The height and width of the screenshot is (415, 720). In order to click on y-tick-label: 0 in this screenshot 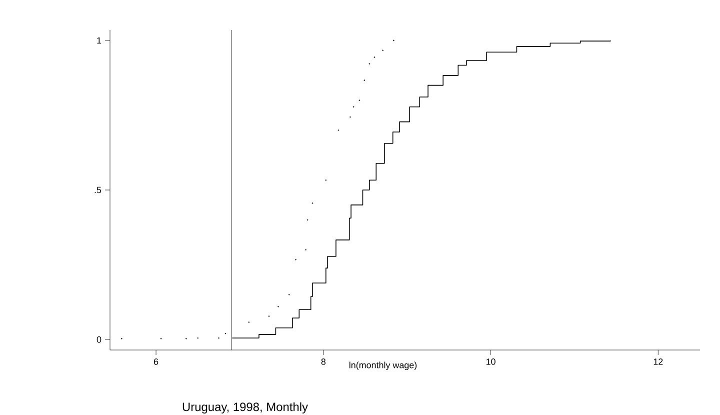, I will do `click(99, 339)`.